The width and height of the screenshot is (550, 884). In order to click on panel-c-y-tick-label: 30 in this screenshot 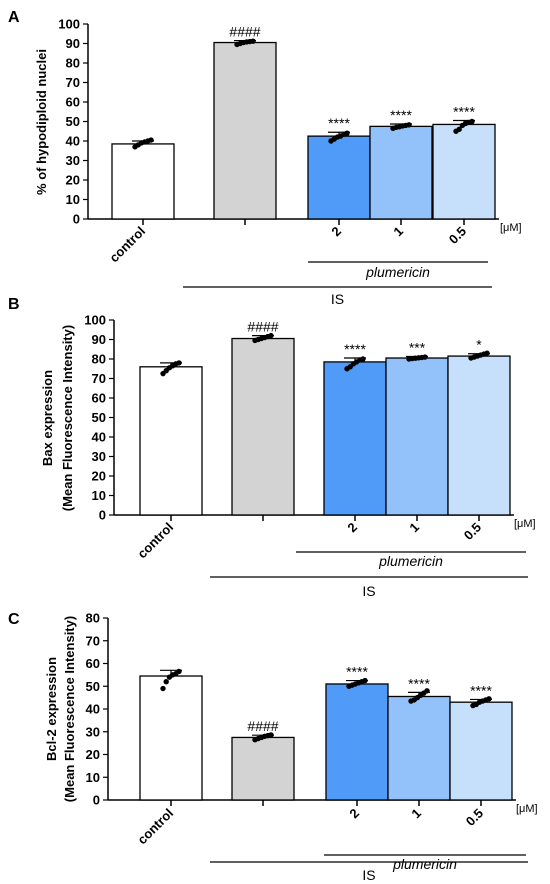, I will do `click(93, 731)`.